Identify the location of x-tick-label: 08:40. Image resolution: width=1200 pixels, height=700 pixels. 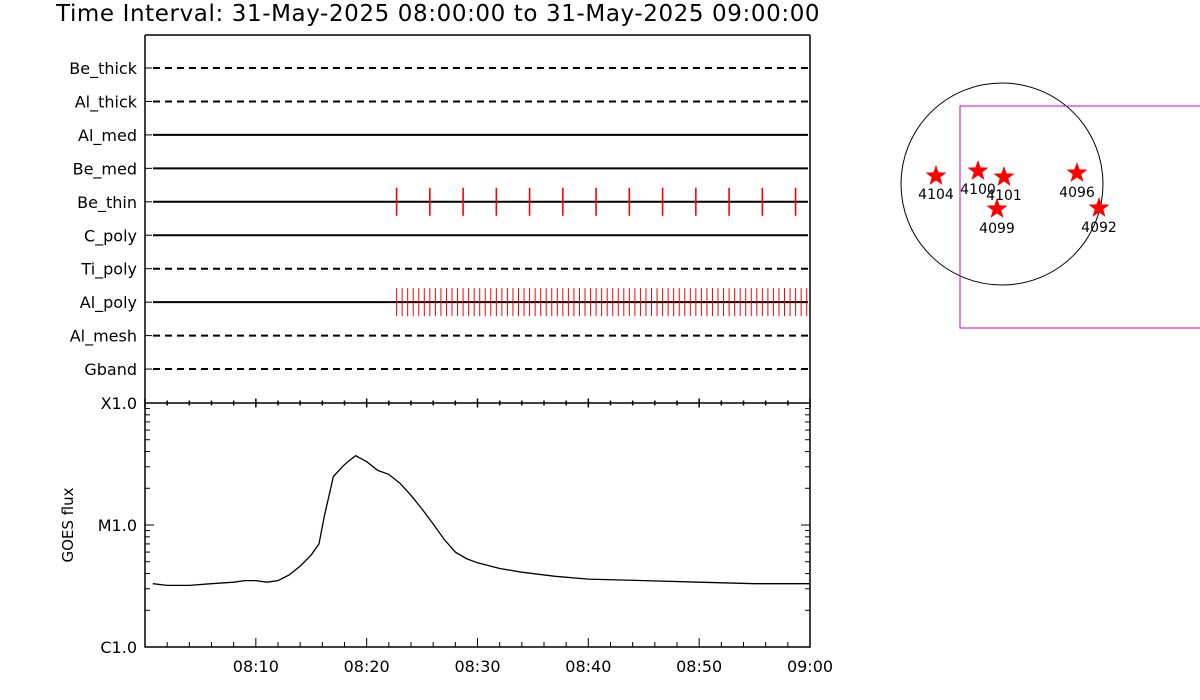
(588, 666).